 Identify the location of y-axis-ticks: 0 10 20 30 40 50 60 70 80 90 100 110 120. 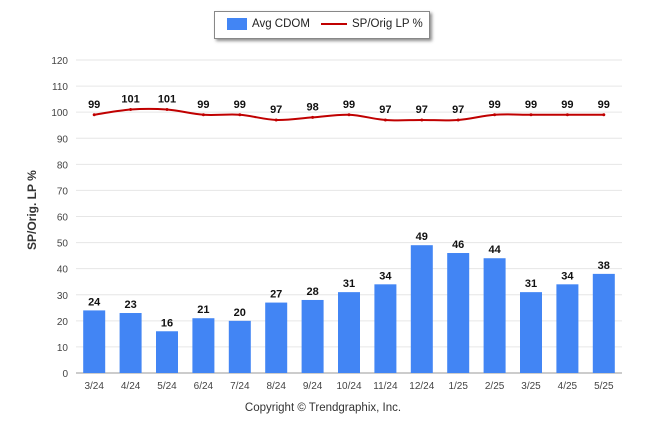
(59, 218).